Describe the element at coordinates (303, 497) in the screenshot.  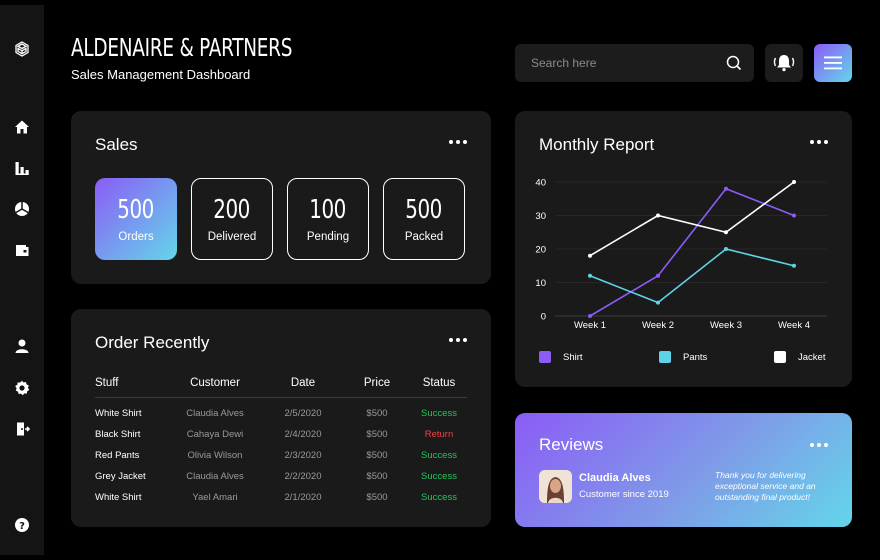
I see `cell-date: 2/1/2020` at that location.